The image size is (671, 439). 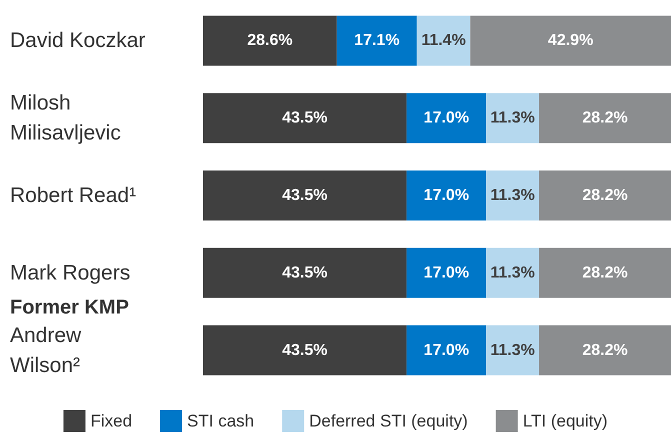 What do you see at coordinates (111, 421) in the screenshot?
I see `legend-label: Fixed` at bounding box center [111, 421].